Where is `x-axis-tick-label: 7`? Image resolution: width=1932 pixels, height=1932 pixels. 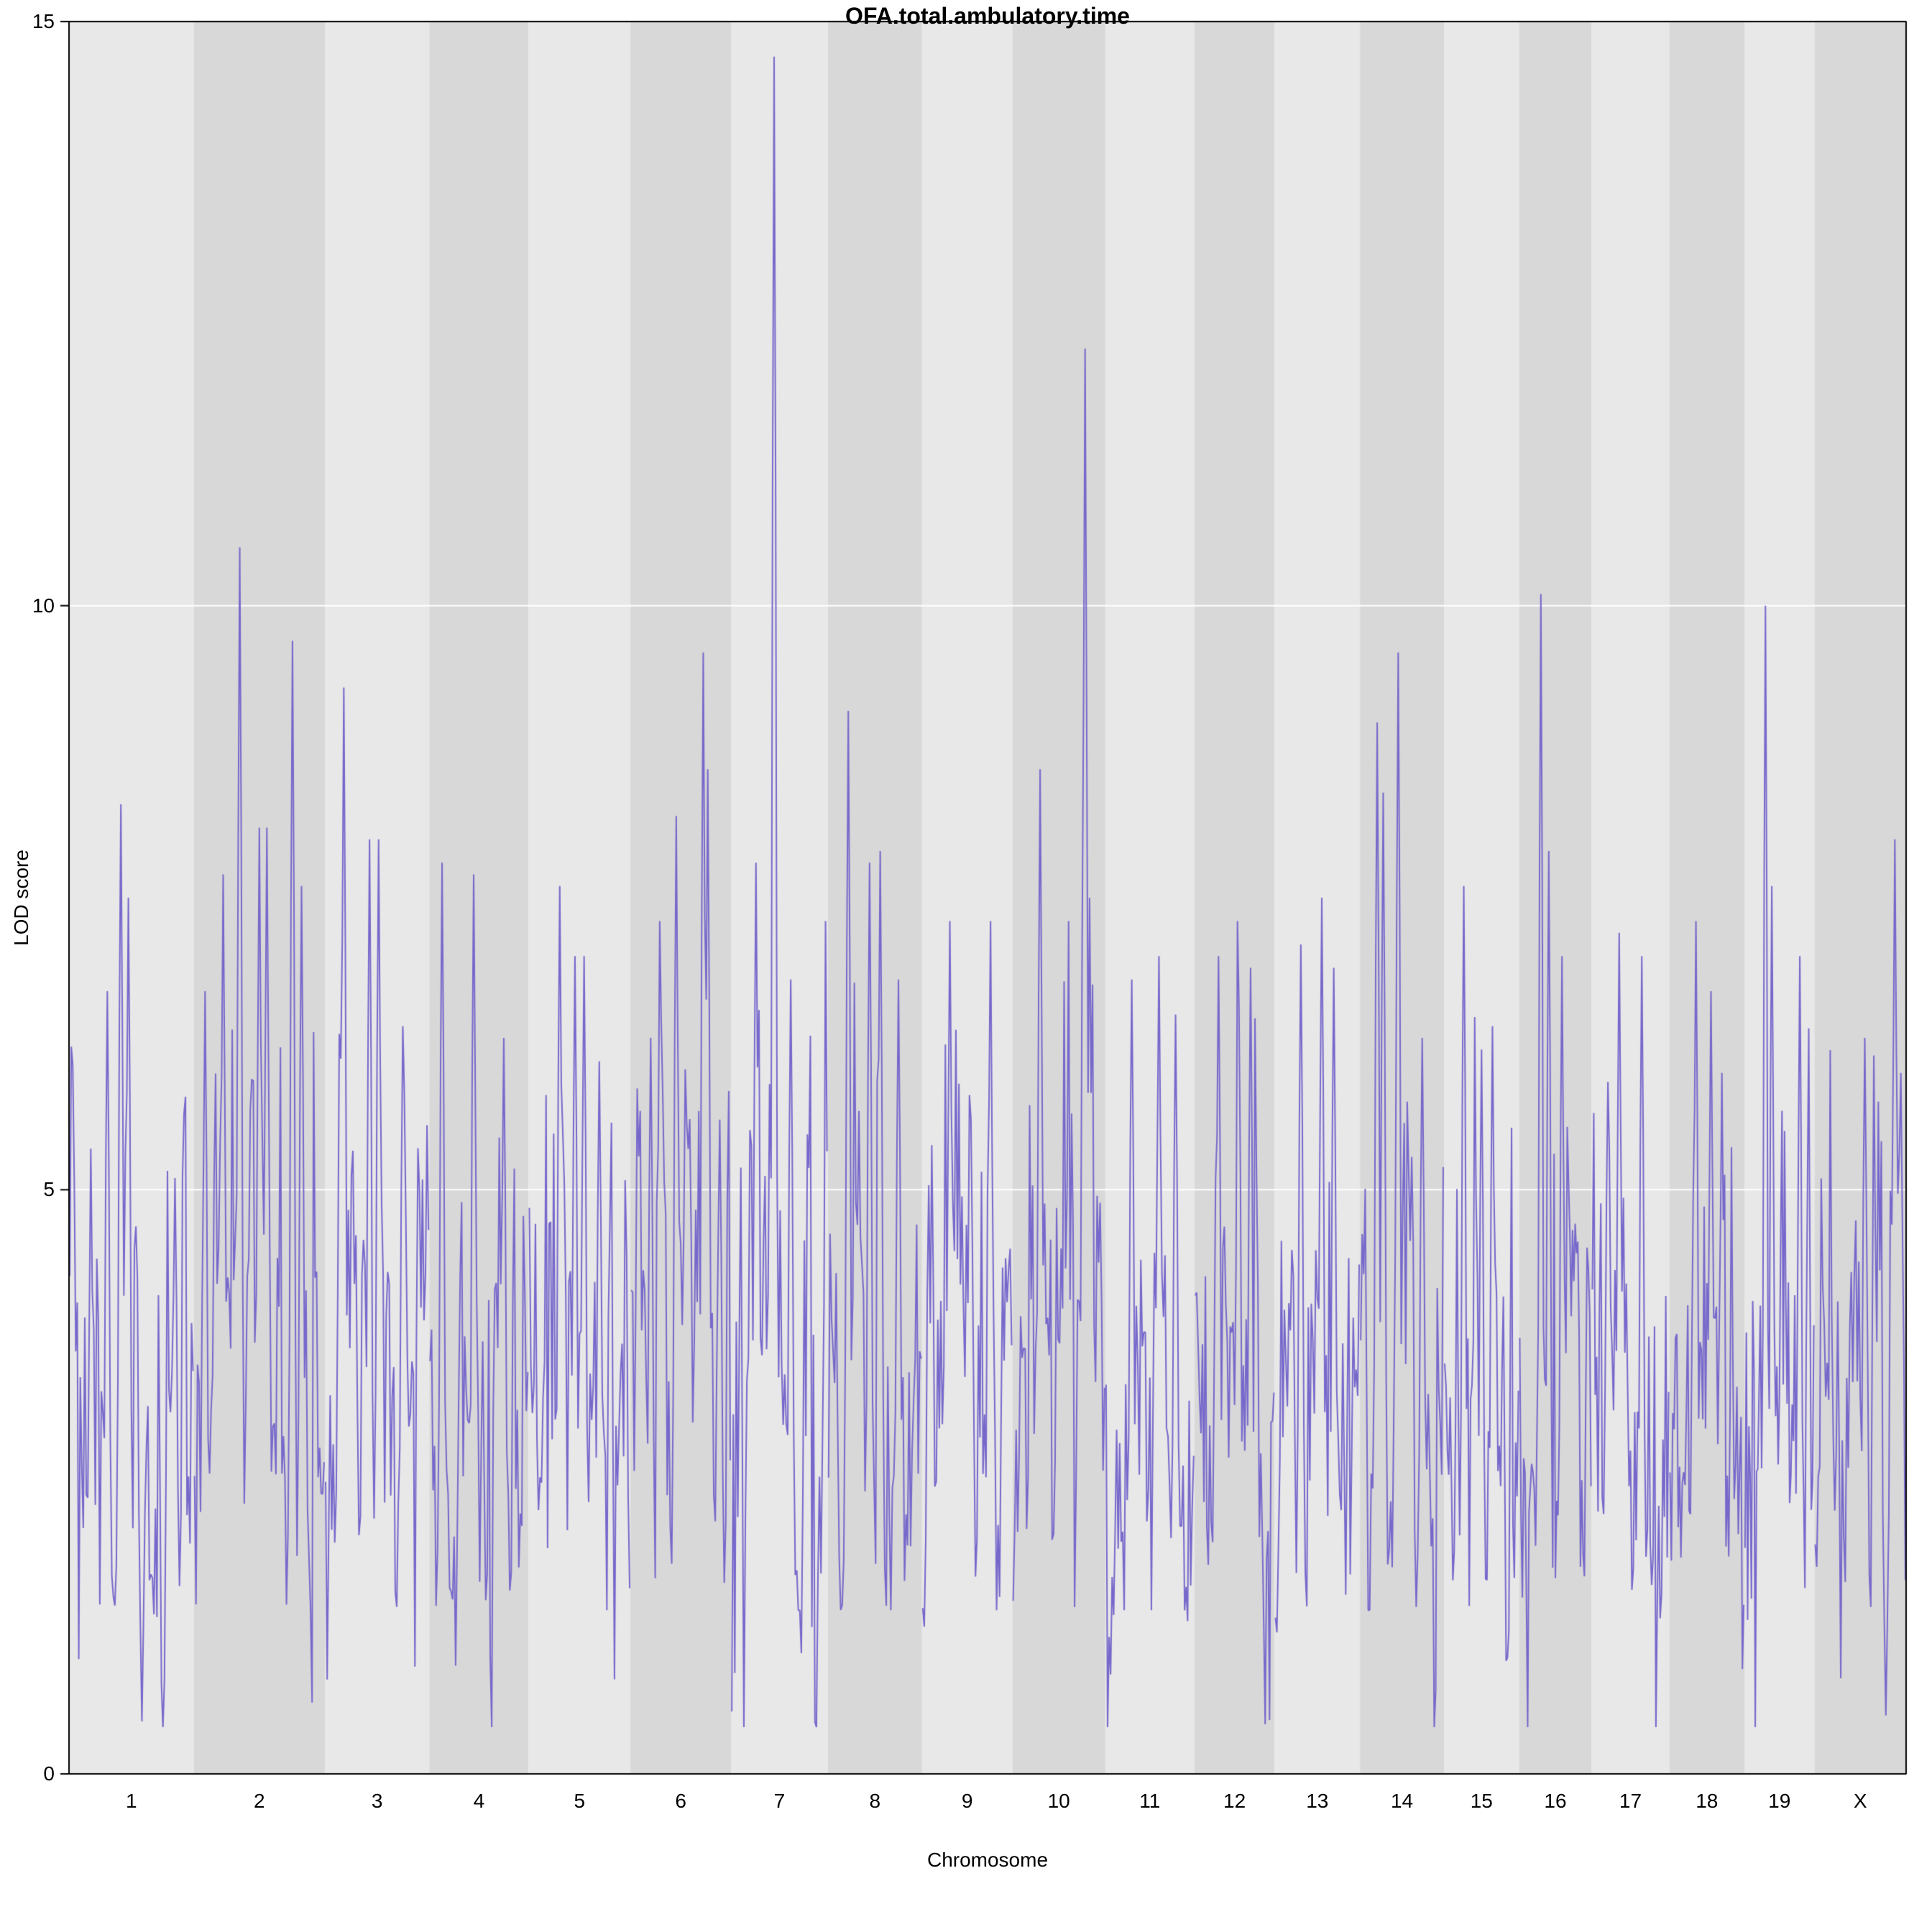 x-axis-tick-label: 7 is located at coordinates (779, 1801).